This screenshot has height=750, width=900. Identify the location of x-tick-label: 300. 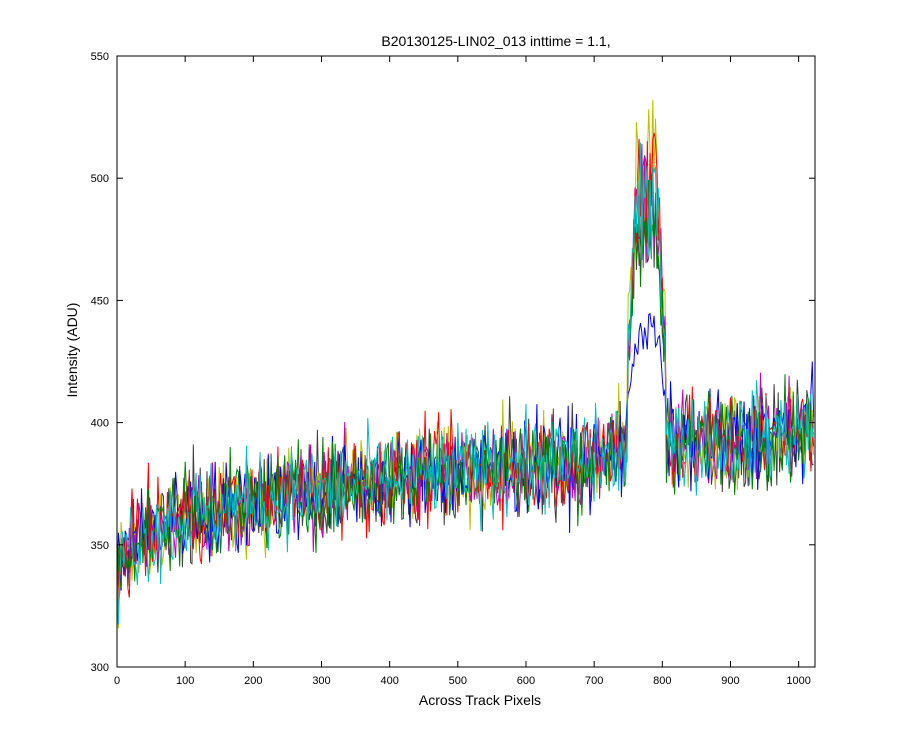
(321, 681).